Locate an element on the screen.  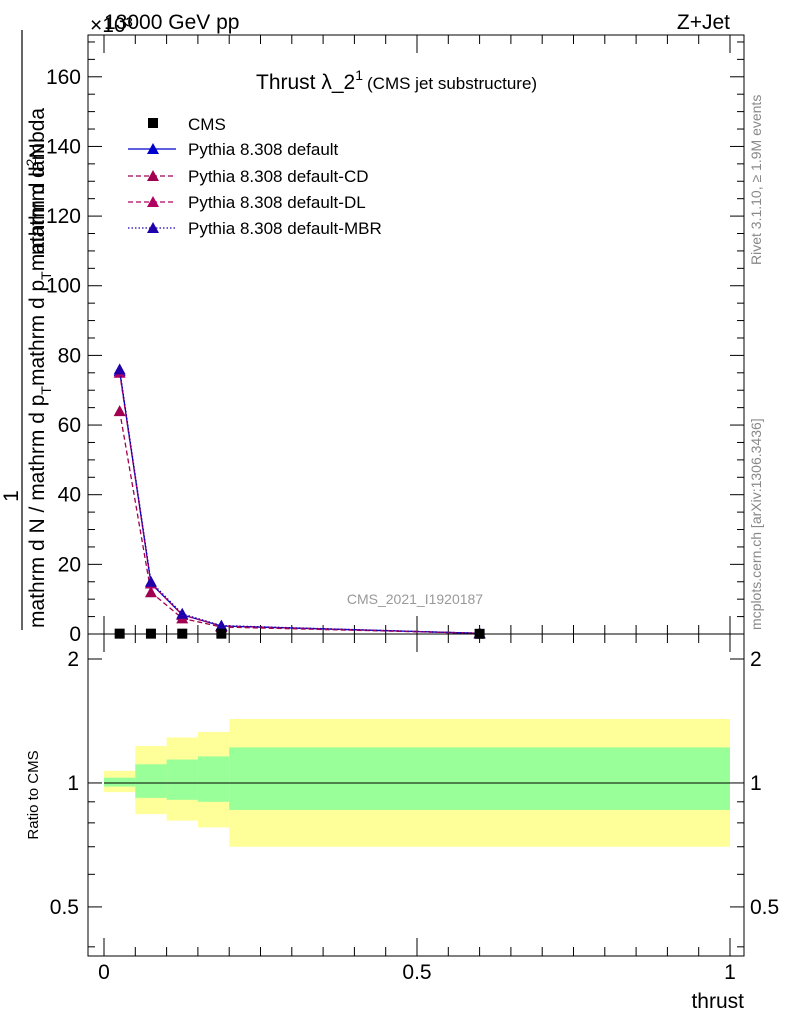
exponent-label: ×10³ is located at coordinates (111, 25).